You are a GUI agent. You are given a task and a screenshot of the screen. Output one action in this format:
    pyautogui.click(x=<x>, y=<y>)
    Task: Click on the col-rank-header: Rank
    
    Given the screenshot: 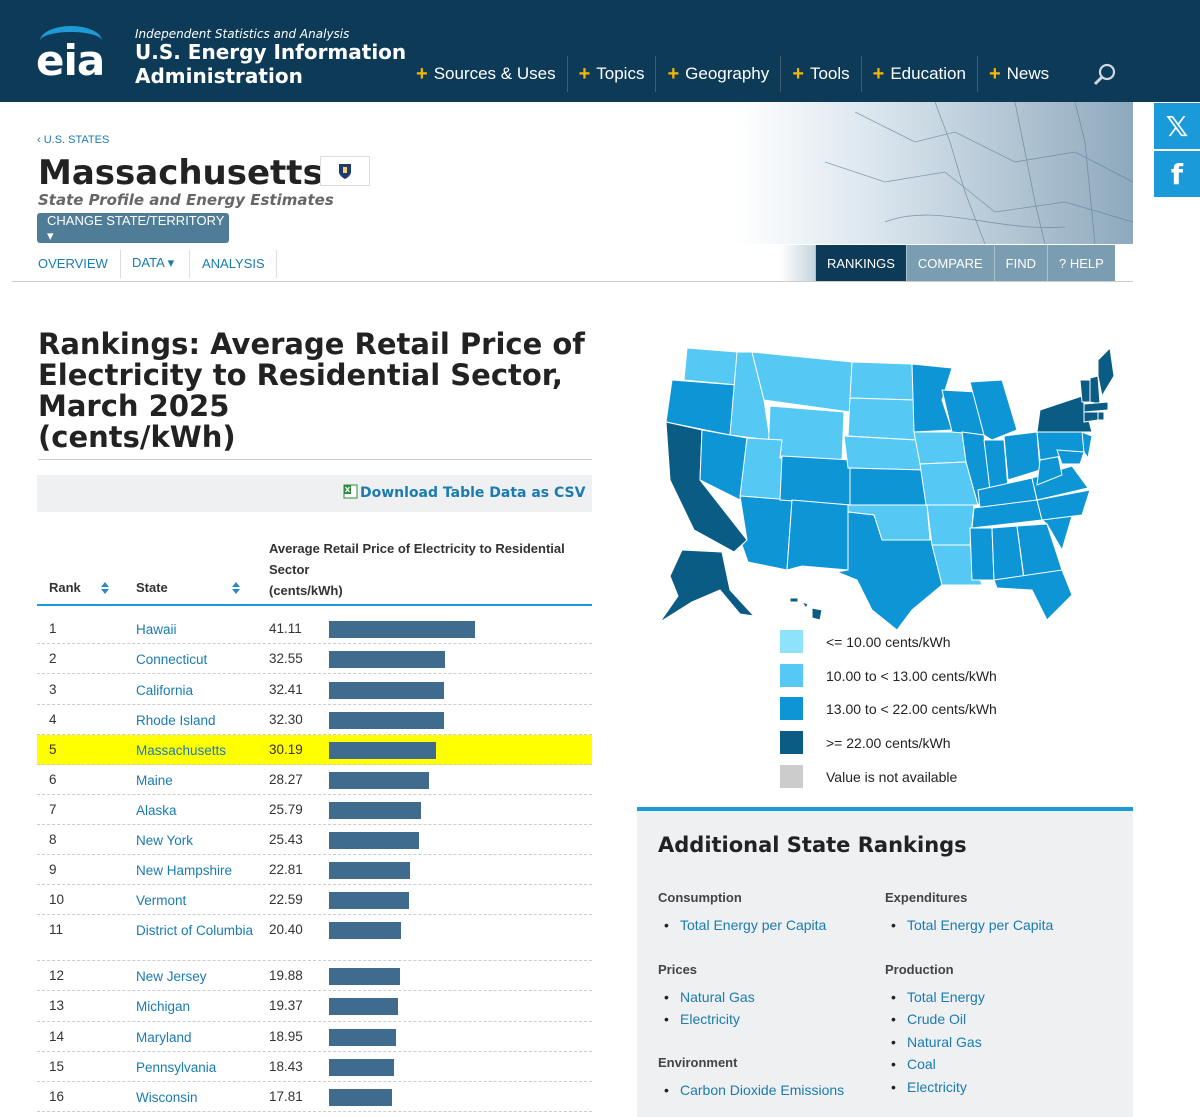 What is the action you would take?
    pyautogui.click(x=65, y=587)
    